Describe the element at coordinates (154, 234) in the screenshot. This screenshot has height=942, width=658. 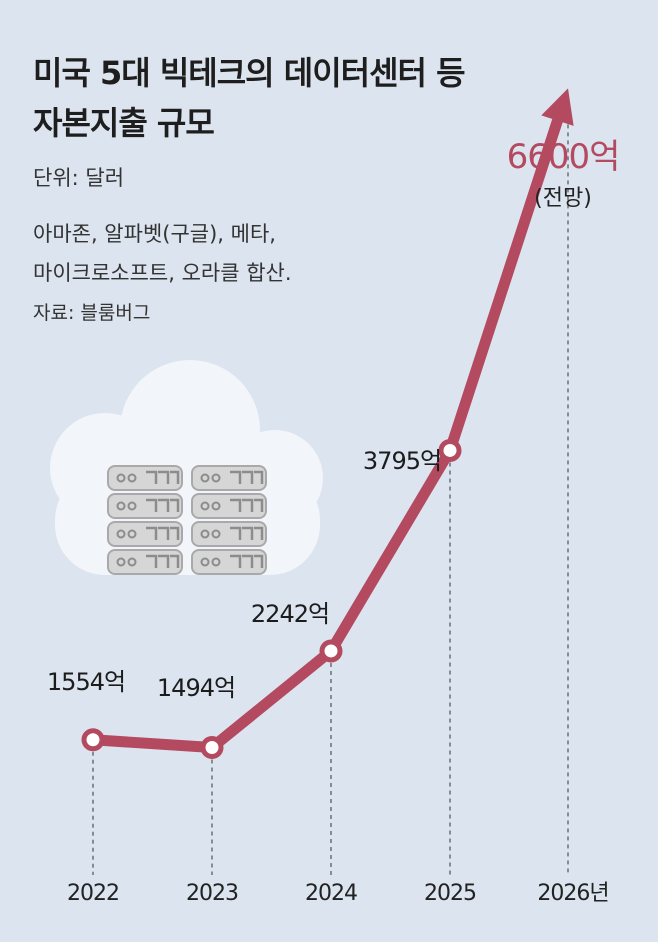
I see `footnote-line-1: 아마존, 알파벳(구글), 메타,` at that location.